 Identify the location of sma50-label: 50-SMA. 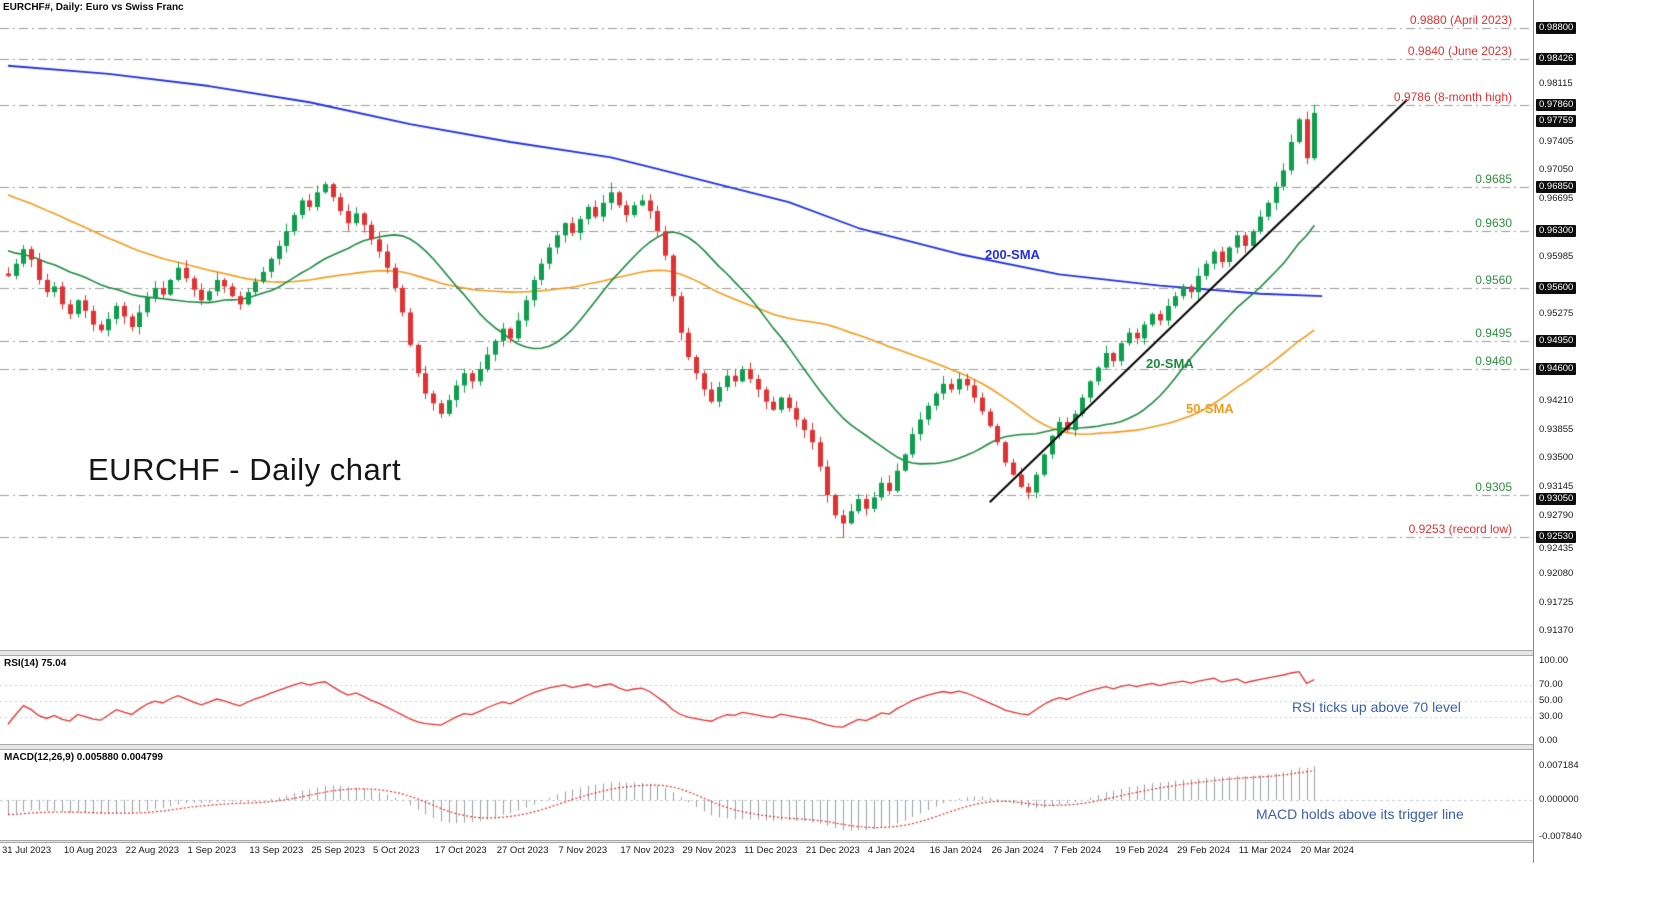
(1210, 408).